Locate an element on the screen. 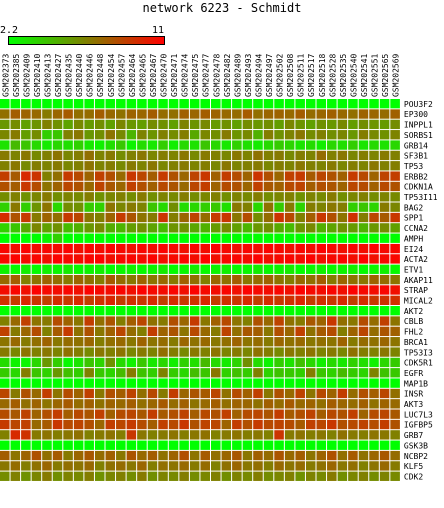 The height and width of the screenshot is (508, 444). chart-title: network 6223 - Schmidt is located at coordinates (222, 8).